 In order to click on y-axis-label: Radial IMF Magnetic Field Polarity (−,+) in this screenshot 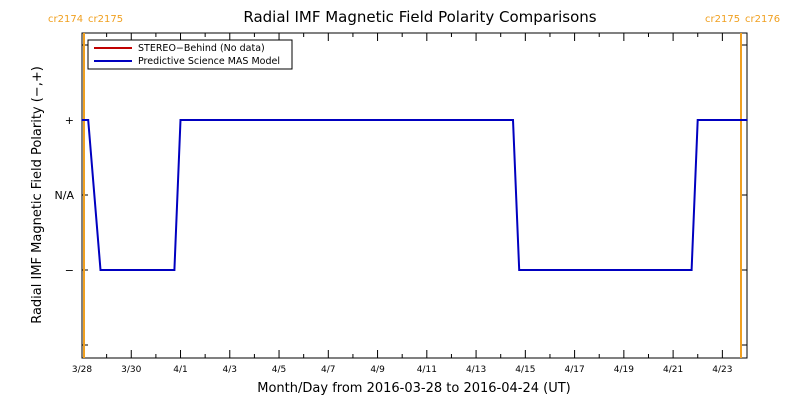, I will do `click(37, 195)`.